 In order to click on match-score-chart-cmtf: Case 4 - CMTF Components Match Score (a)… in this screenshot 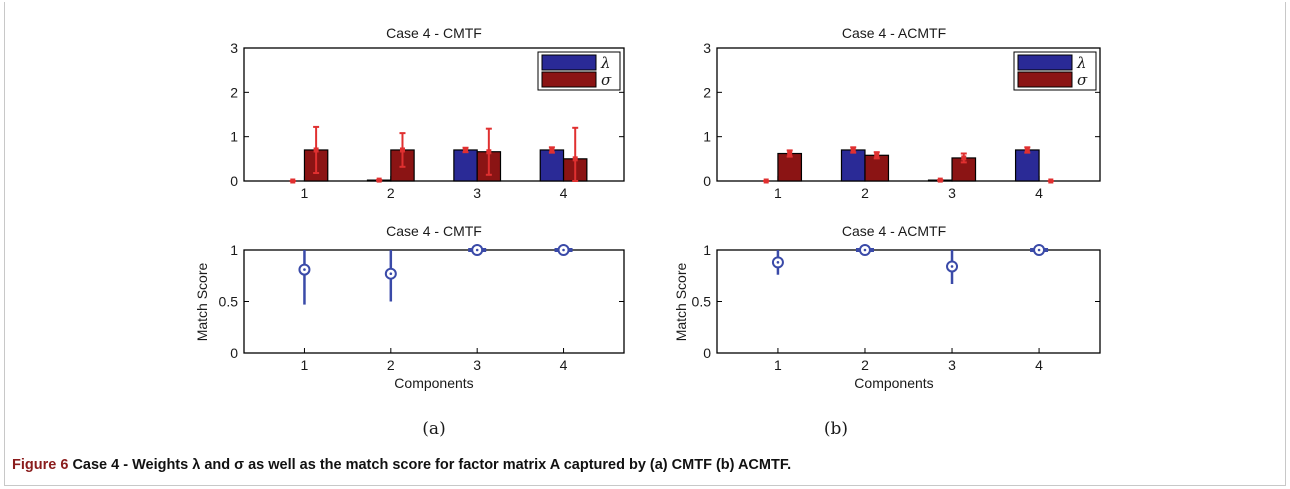, I will do `click(409, 331)`.